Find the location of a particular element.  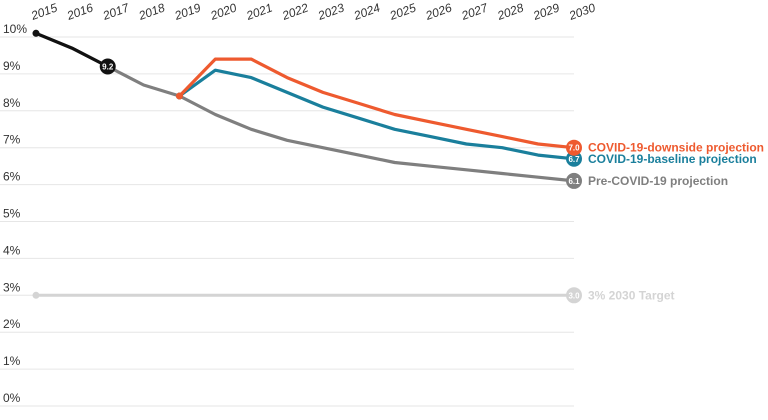

end-badge-pre-covid-19-projection is located at coordinates (574, 180).